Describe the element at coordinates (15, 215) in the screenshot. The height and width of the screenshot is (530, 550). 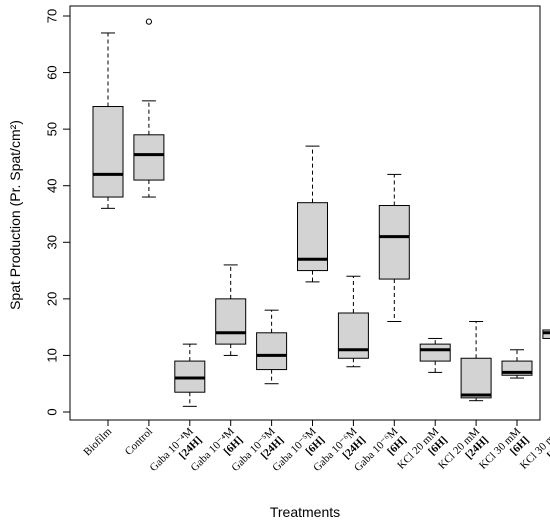
I see `y-axis-title: Spat Production (Pr. Spat/cm²)` at that location.